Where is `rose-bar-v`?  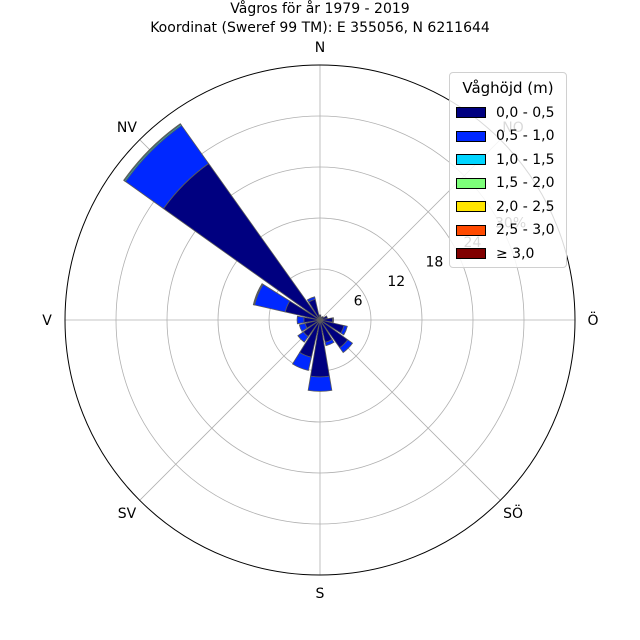
rose-bar-v is located at coordinates (300, 320).